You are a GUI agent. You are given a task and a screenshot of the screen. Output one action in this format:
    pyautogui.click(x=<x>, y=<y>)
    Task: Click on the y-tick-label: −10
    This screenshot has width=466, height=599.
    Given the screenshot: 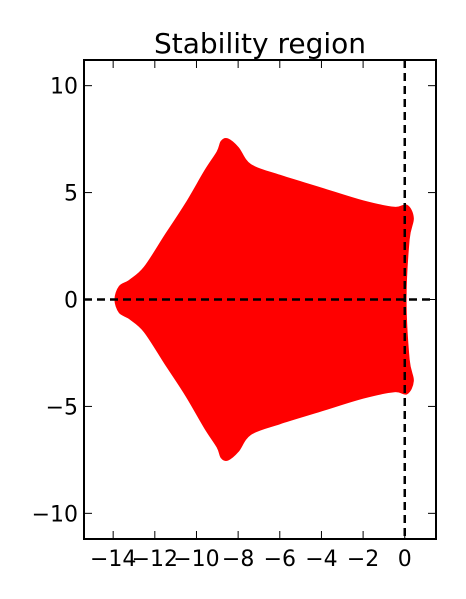 What is the action you would take?
    pyautogui.click(x=55, y=514)
    